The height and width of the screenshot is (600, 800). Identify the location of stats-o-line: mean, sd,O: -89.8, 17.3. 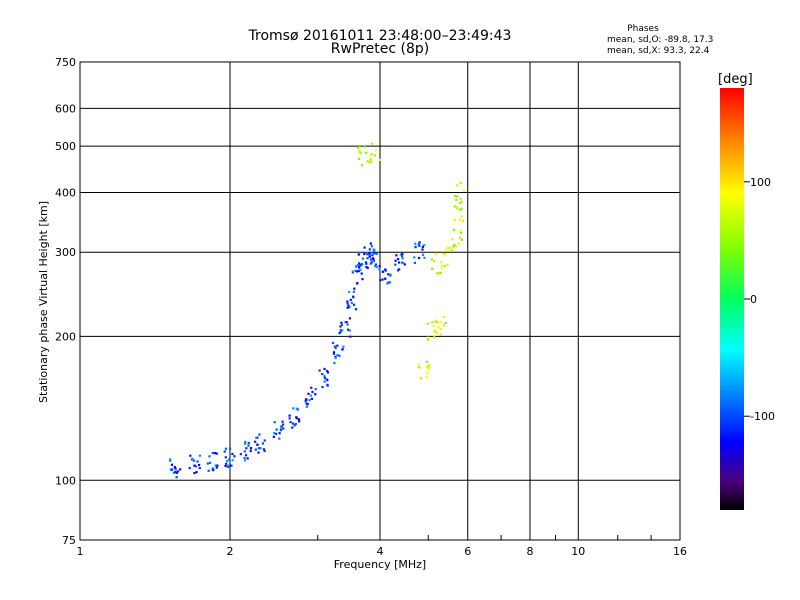
(660, 40).